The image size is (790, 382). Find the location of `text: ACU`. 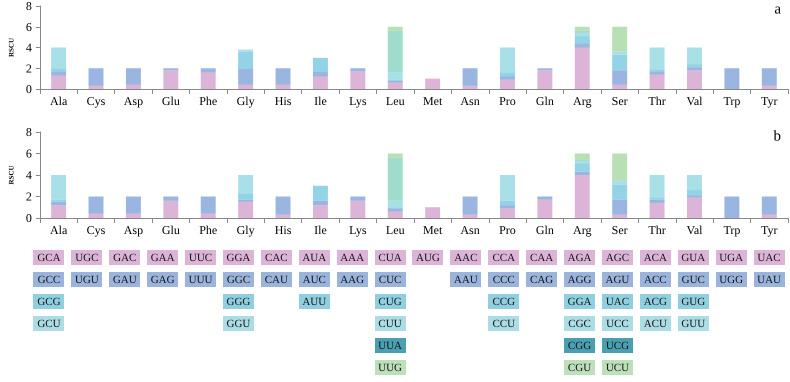

text: ACU is located at coordinates (655, 324).